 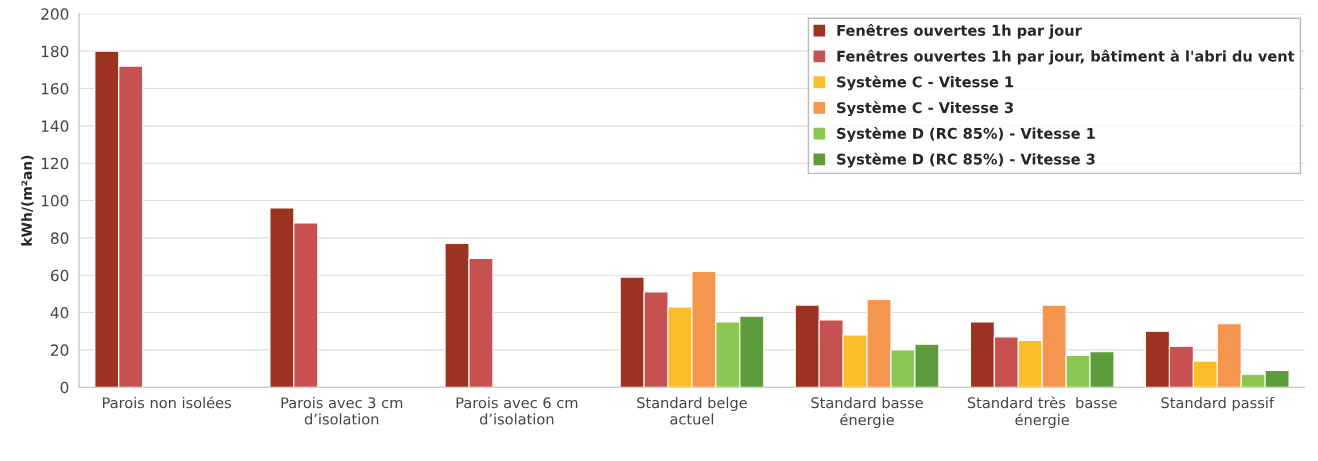 I want to click on x-tick-label: Standard belge actuel, so click(x=692, y=410).